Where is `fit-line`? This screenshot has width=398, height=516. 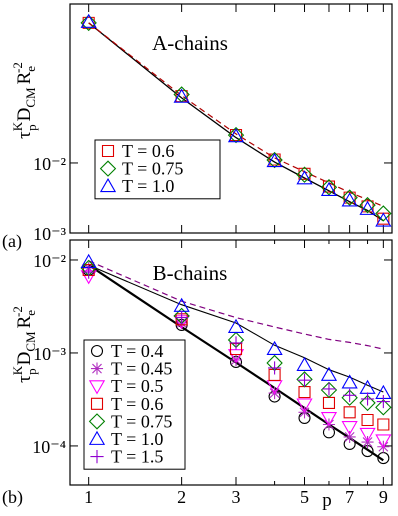
fit-line is located at coordinates (236, 305).